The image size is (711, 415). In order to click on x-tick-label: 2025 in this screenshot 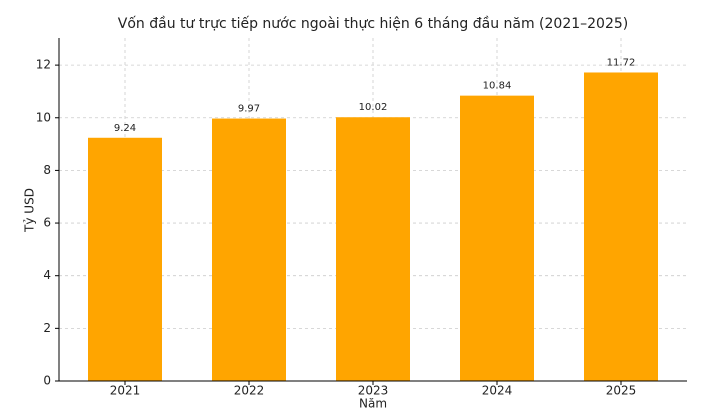, I will do `click(621, 391)`.